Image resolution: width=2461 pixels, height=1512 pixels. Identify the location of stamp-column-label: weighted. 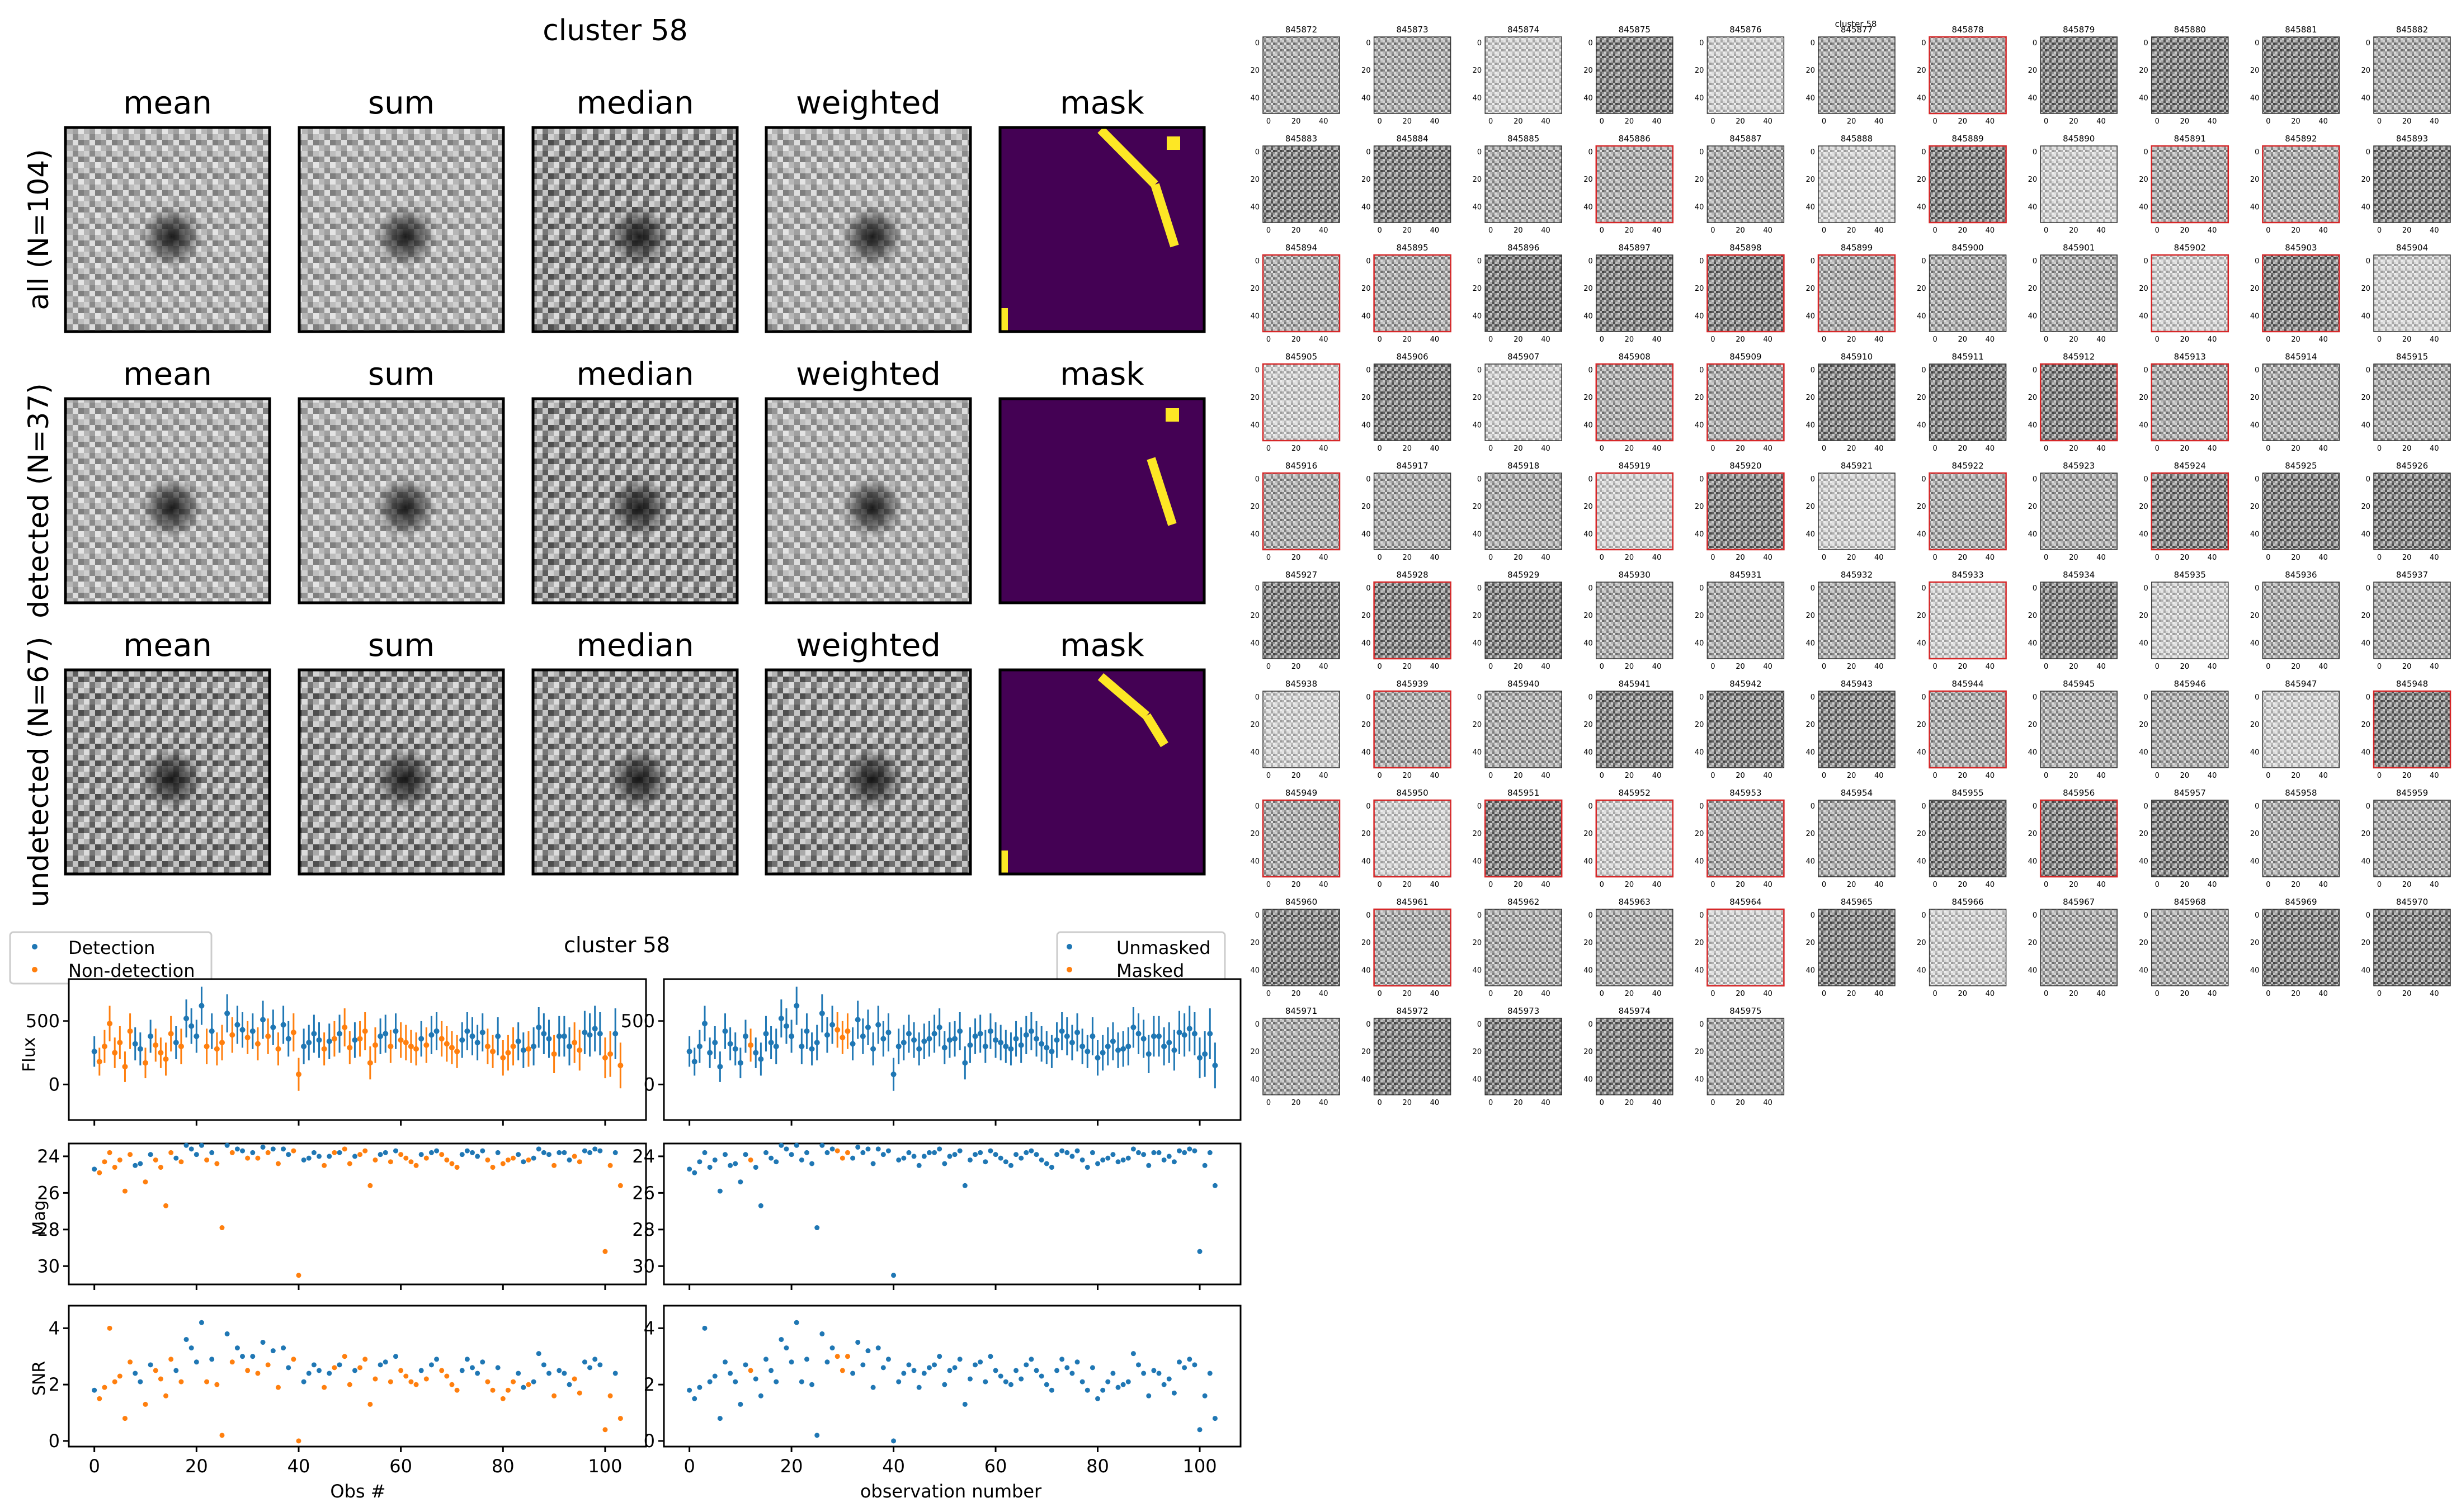
(868, 374).